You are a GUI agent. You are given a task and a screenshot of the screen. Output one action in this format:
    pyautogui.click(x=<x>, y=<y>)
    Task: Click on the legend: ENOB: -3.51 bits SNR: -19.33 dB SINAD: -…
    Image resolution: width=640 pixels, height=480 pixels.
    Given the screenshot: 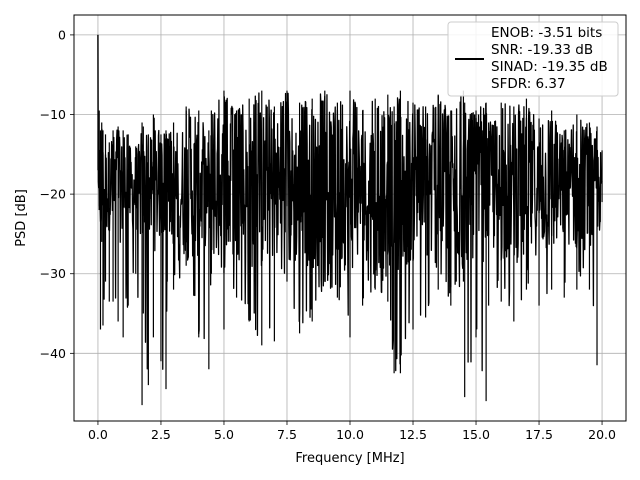 What is the action you would take?
    pyautogui.click(x=533, y=59)
    